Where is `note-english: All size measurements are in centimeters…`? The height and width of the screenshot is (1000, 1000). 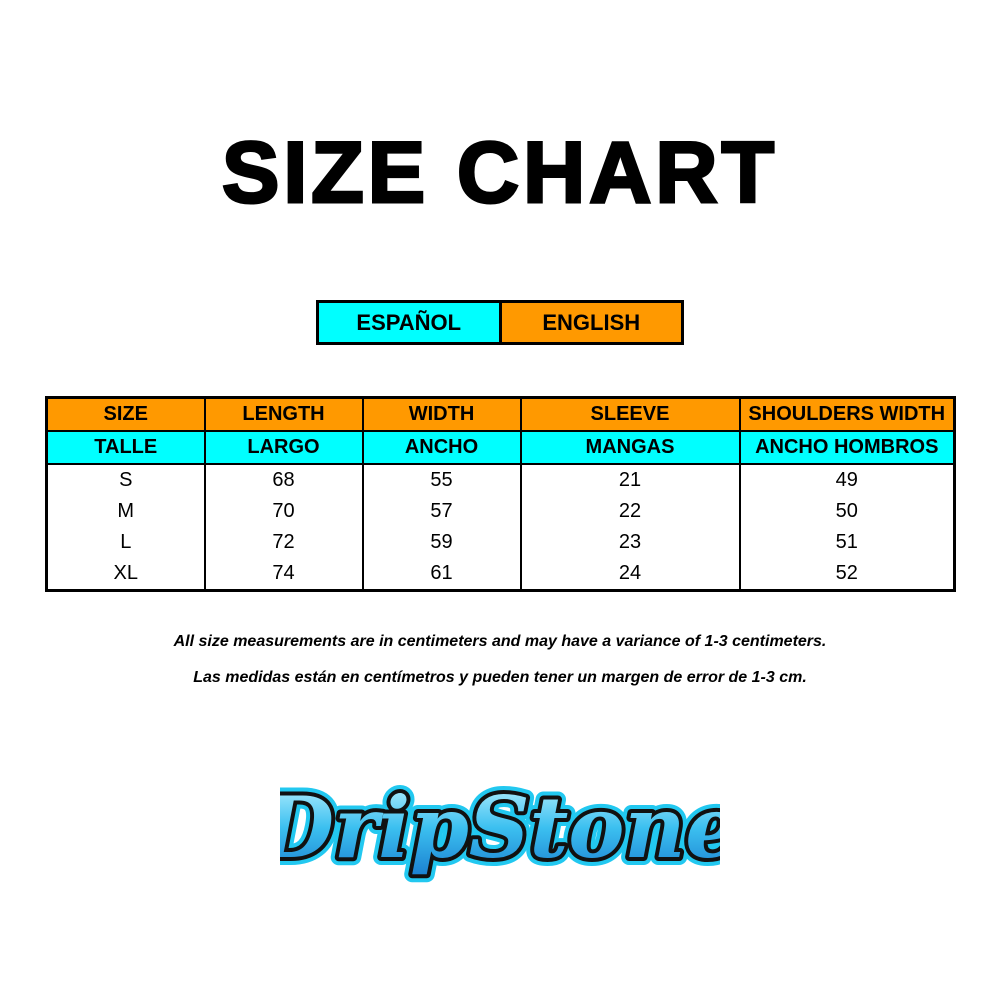 note-english: All size measurements are in centimeters… is located at coordinates (500, 641).